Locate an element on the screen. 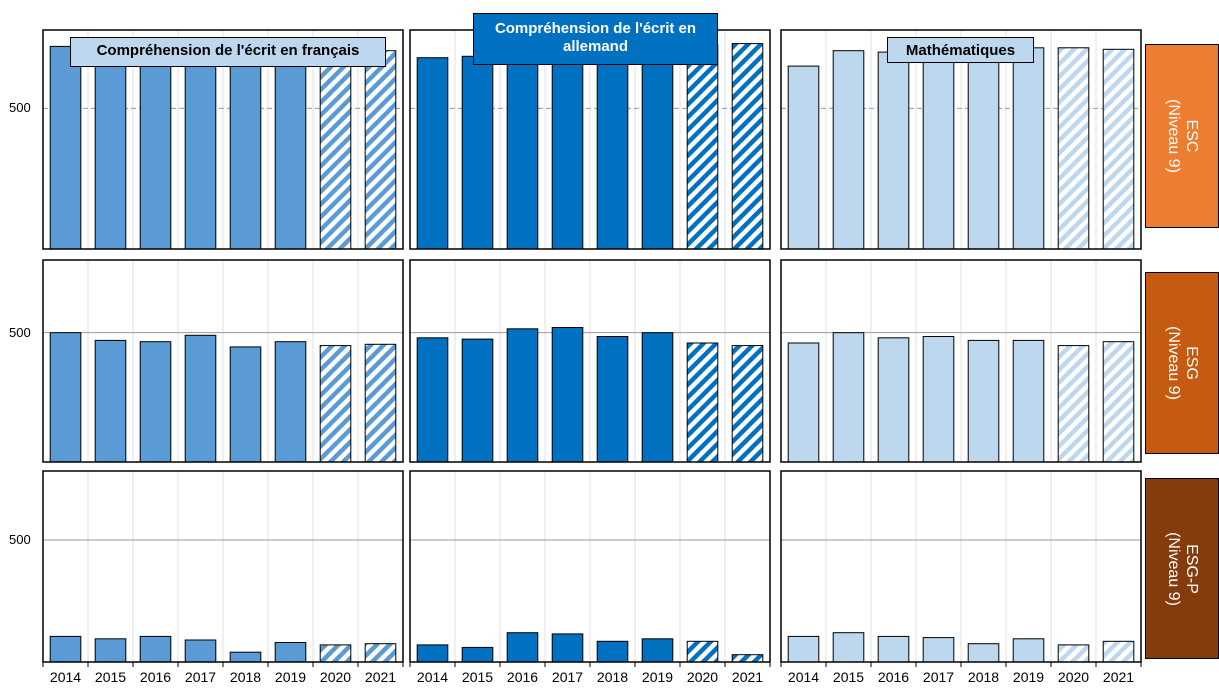  row-label-esg-p: ESG-P (Niveau 9) is located at coordinates (1182, 568).